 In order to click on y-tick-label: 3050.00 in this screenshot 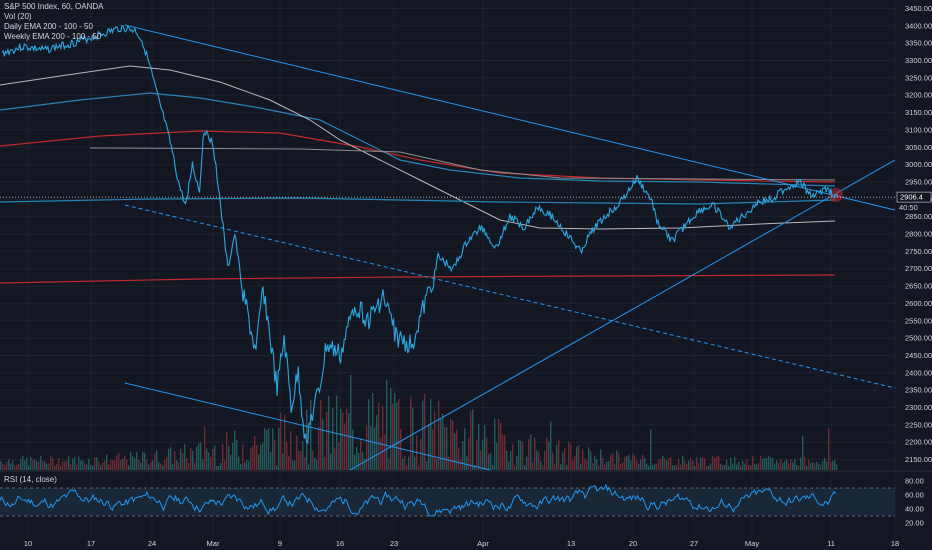, I will do `click(918, 147)`.